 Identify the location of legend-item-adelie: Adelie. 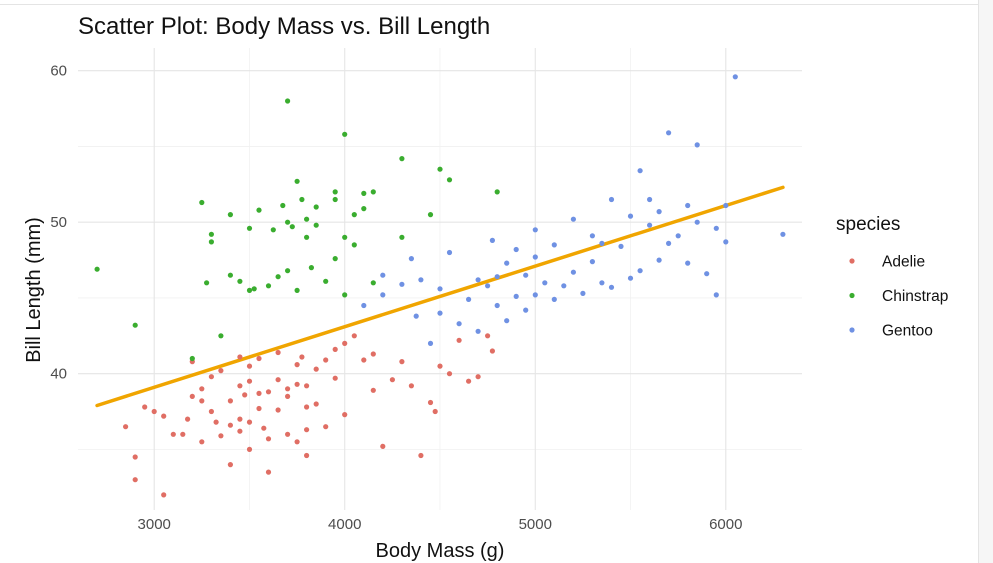
(887, 262).